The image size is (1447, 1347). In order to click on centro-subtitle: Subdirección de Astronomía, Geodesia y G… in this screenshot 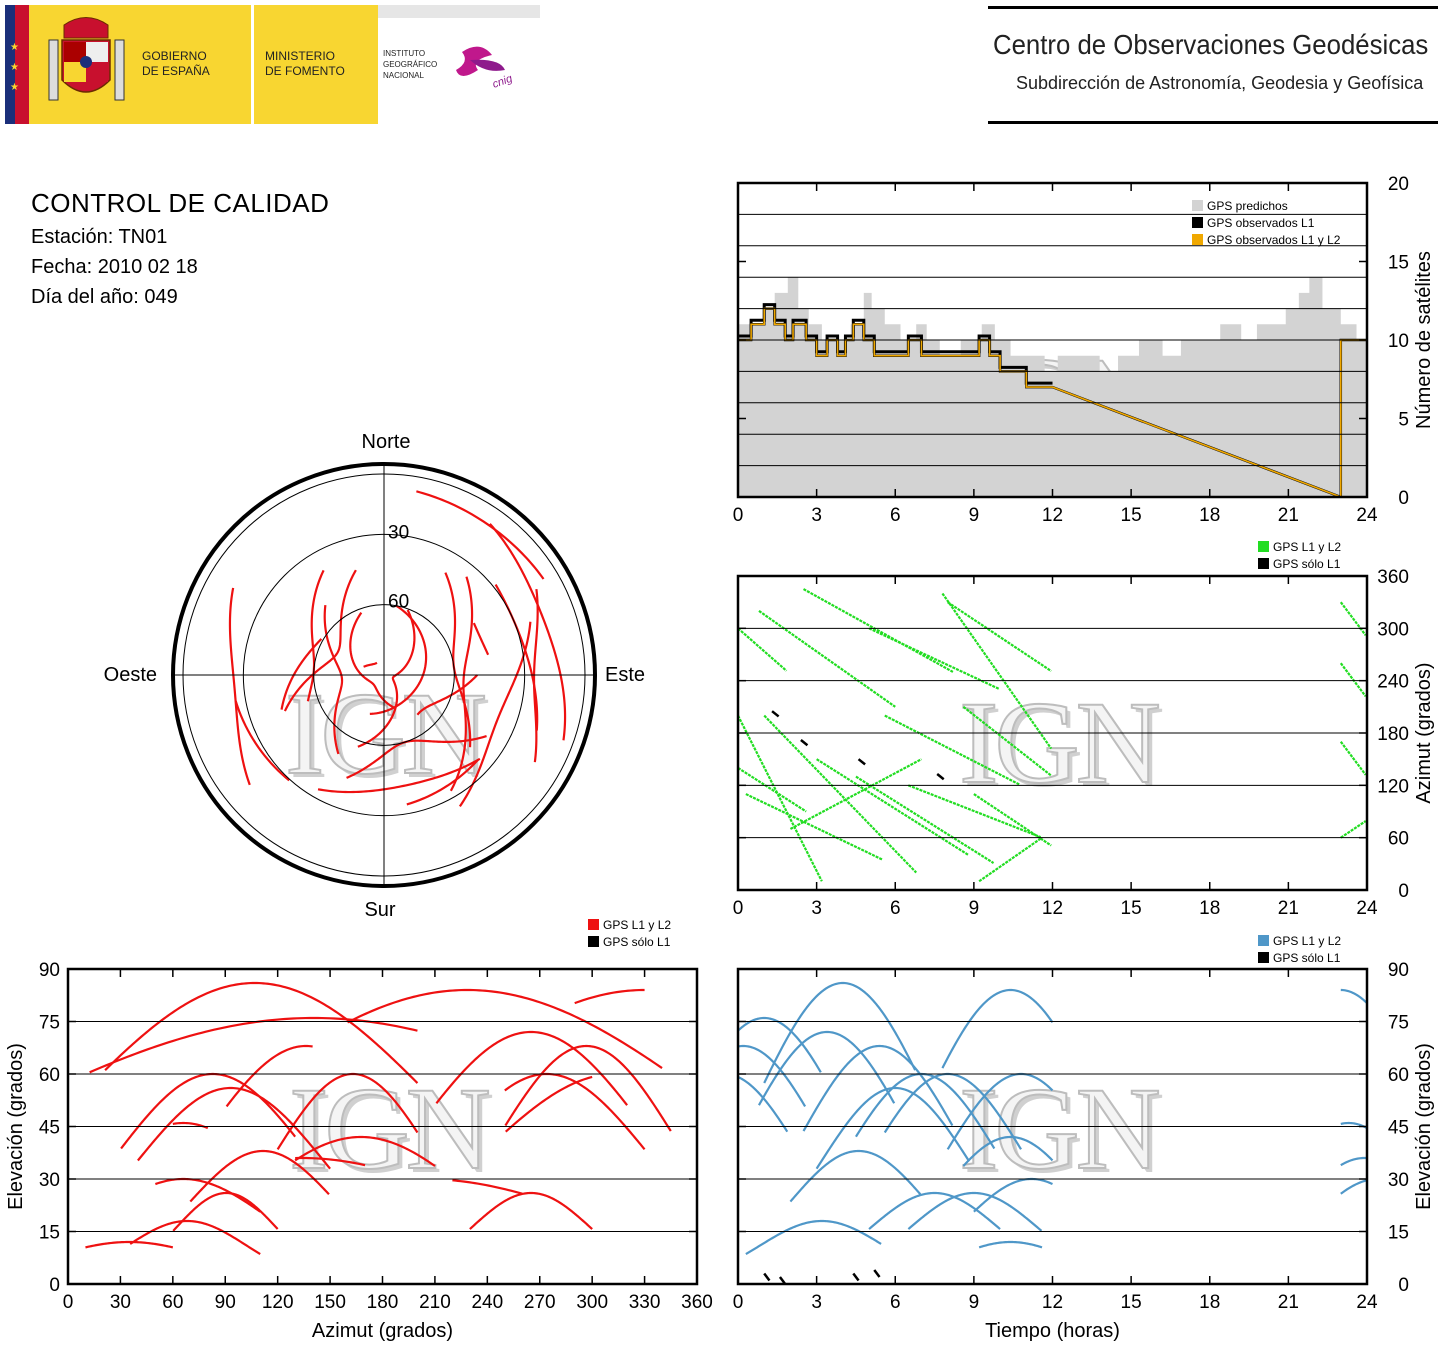, I will do `click(1220, 83)`.